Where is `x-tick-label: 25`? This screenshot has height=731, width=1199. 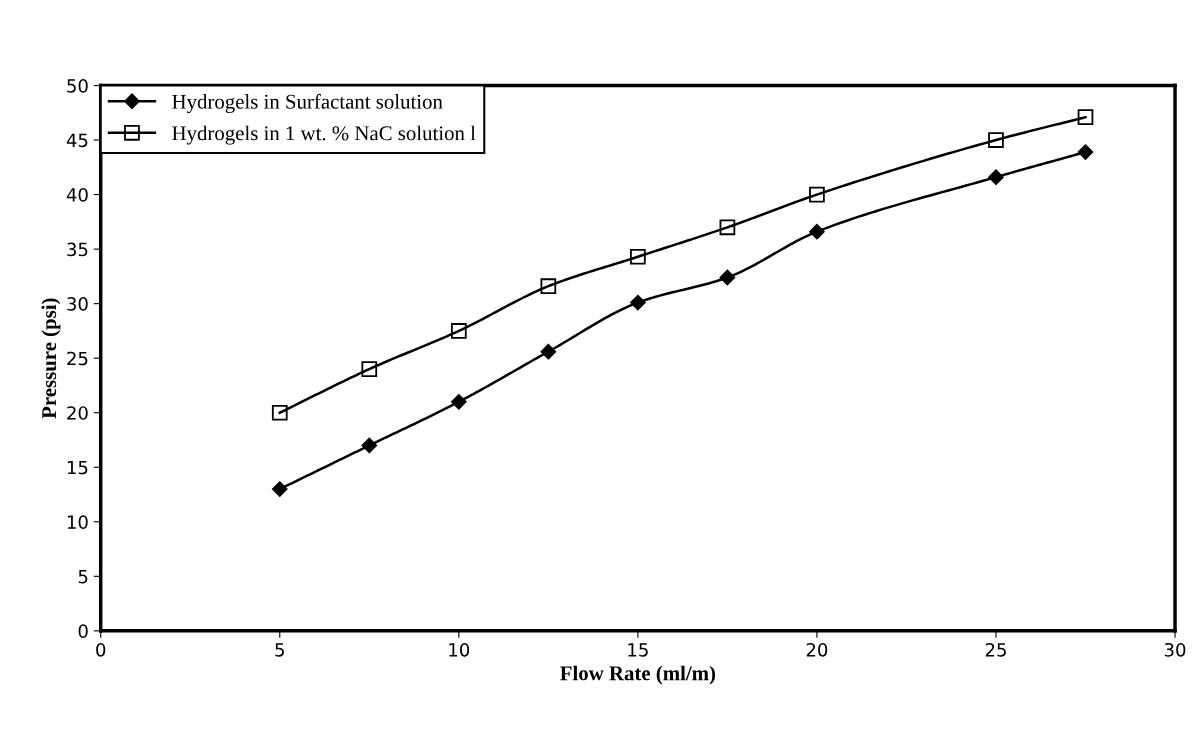 x-tick-label: 25 is located at coordinates (995, 649).